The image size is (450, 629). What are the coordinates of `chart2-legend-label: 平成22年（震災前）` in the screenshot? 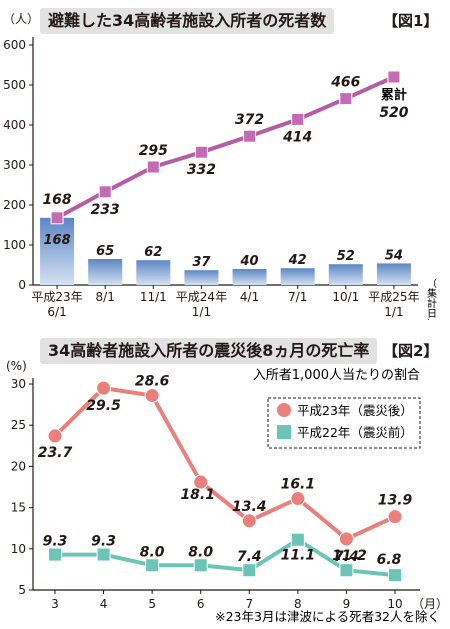 It's located at (355, 432).